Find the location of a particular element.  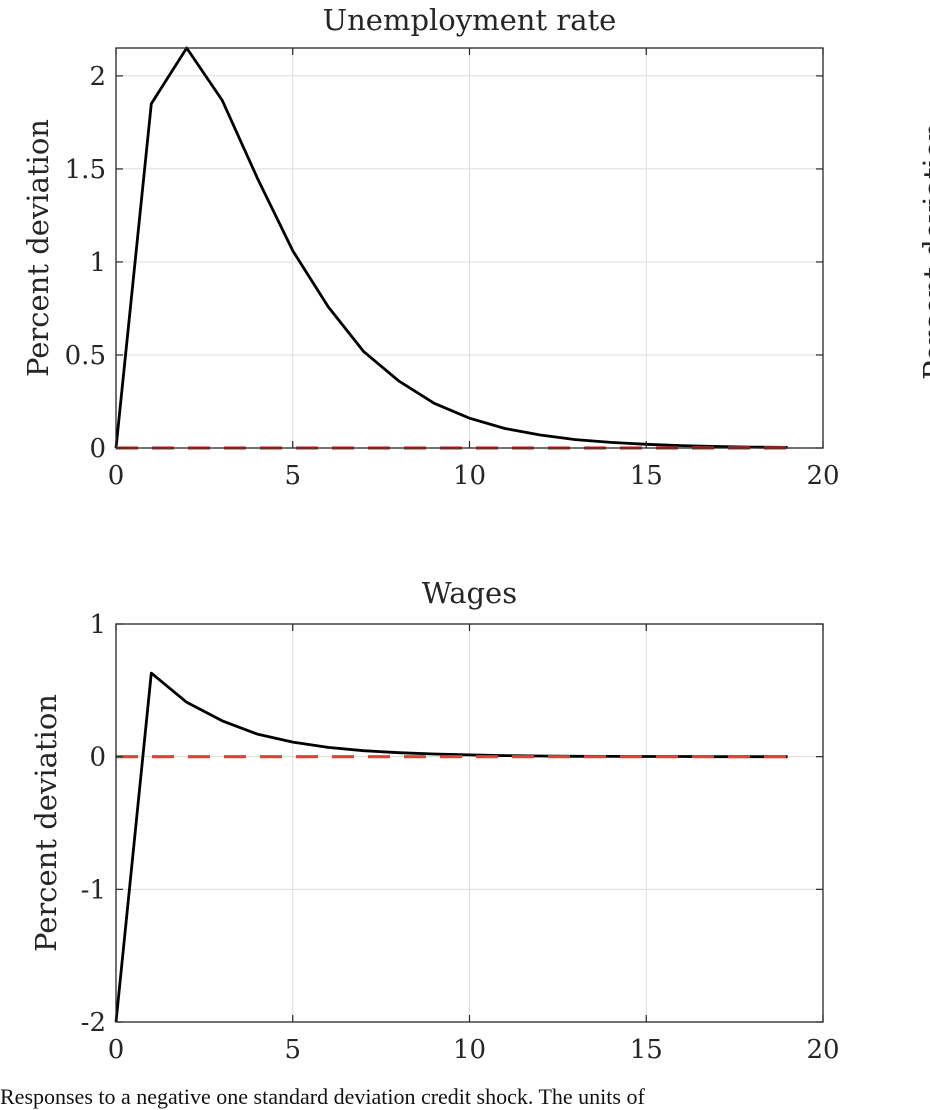

y-tick-label: -1 is located at coordinates (93, 890).